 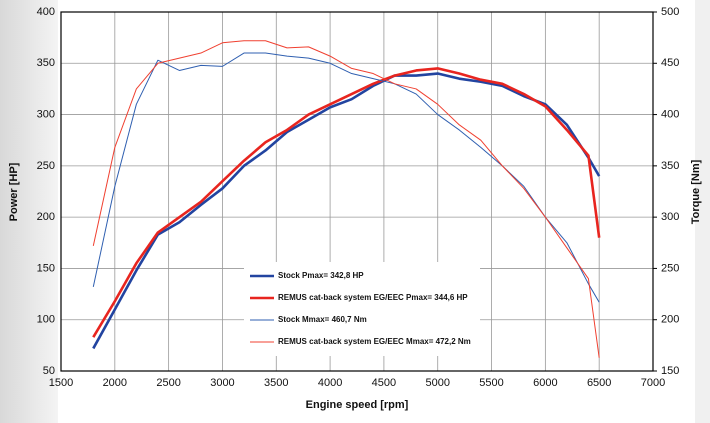 What do you see at coordinates (670, 320) in the screenshot?
I see `y2-tick-label: 200` at bounding box center [670, 320].